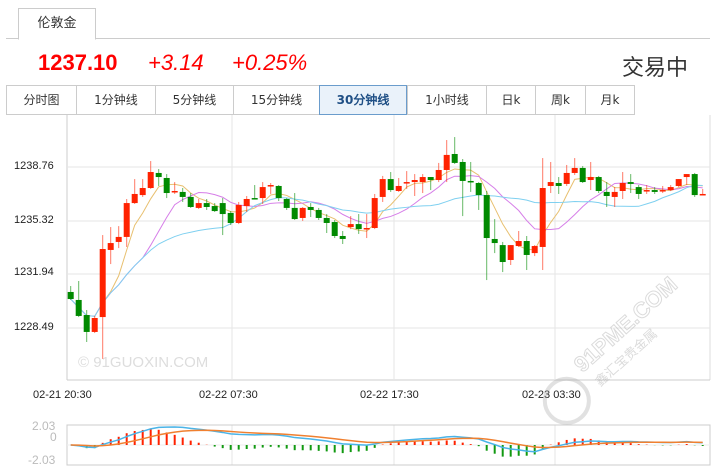  Describe the element at coordinates (34, 327) in the screenshot. I see `y-tick-label: 1228.49` at that location.